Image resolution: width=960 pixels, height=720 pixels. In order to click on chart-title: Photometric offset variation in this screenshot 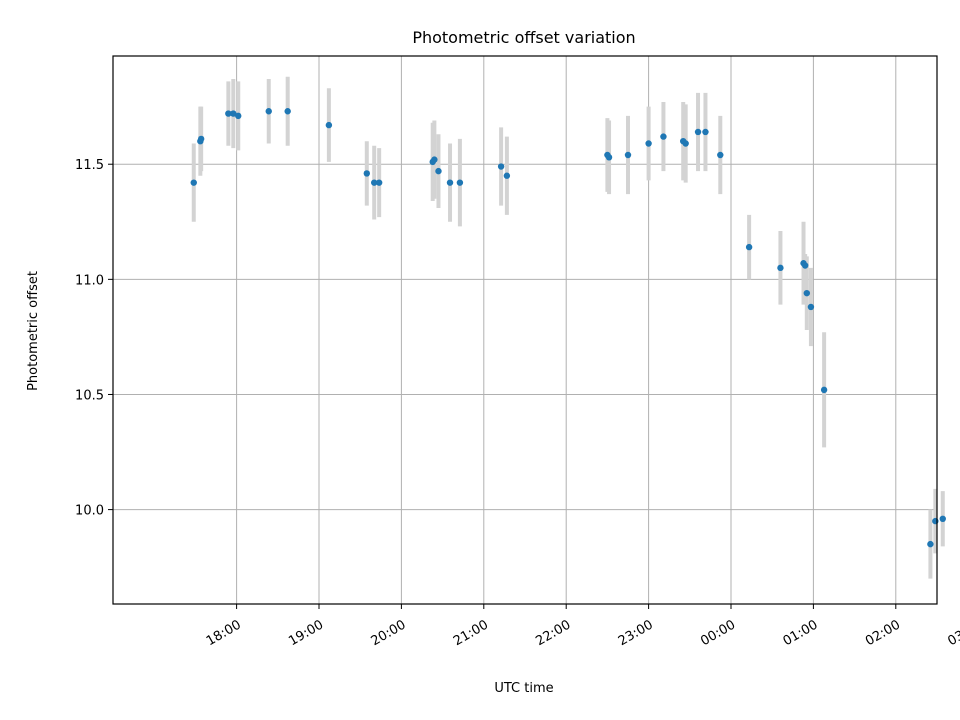, I will do `click(523, 37)`.